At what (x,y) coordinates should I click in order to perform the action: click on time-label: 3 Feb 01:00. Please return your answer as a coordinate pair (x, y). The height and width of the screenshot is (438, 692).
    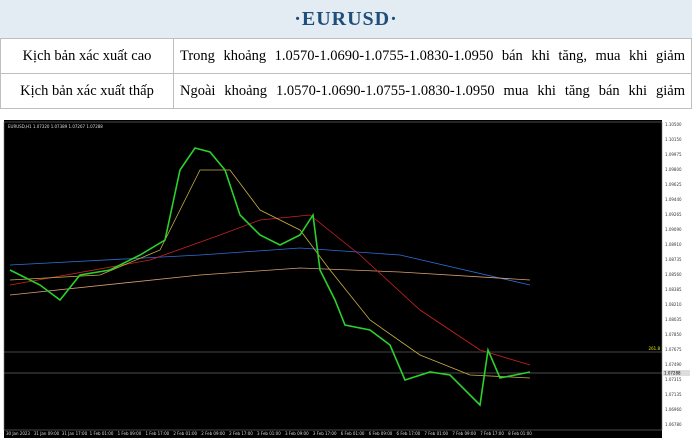
    Looking at the image, I should click on (269, 433).